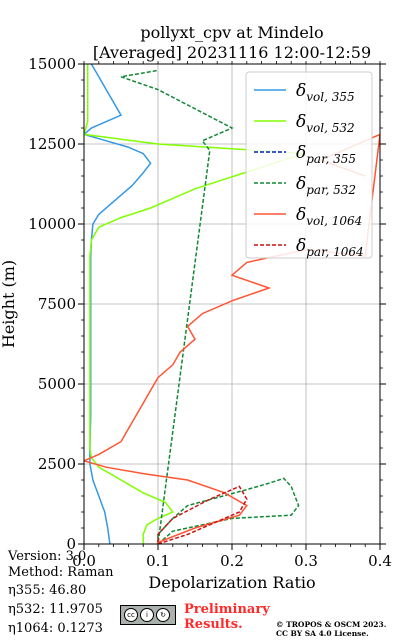 The image size is (400, 640). Describe the element at coordinates (231, 32) in the screenshot. I see `chart-title-line1: pollyxt_cpv at Mindelo` at that location.